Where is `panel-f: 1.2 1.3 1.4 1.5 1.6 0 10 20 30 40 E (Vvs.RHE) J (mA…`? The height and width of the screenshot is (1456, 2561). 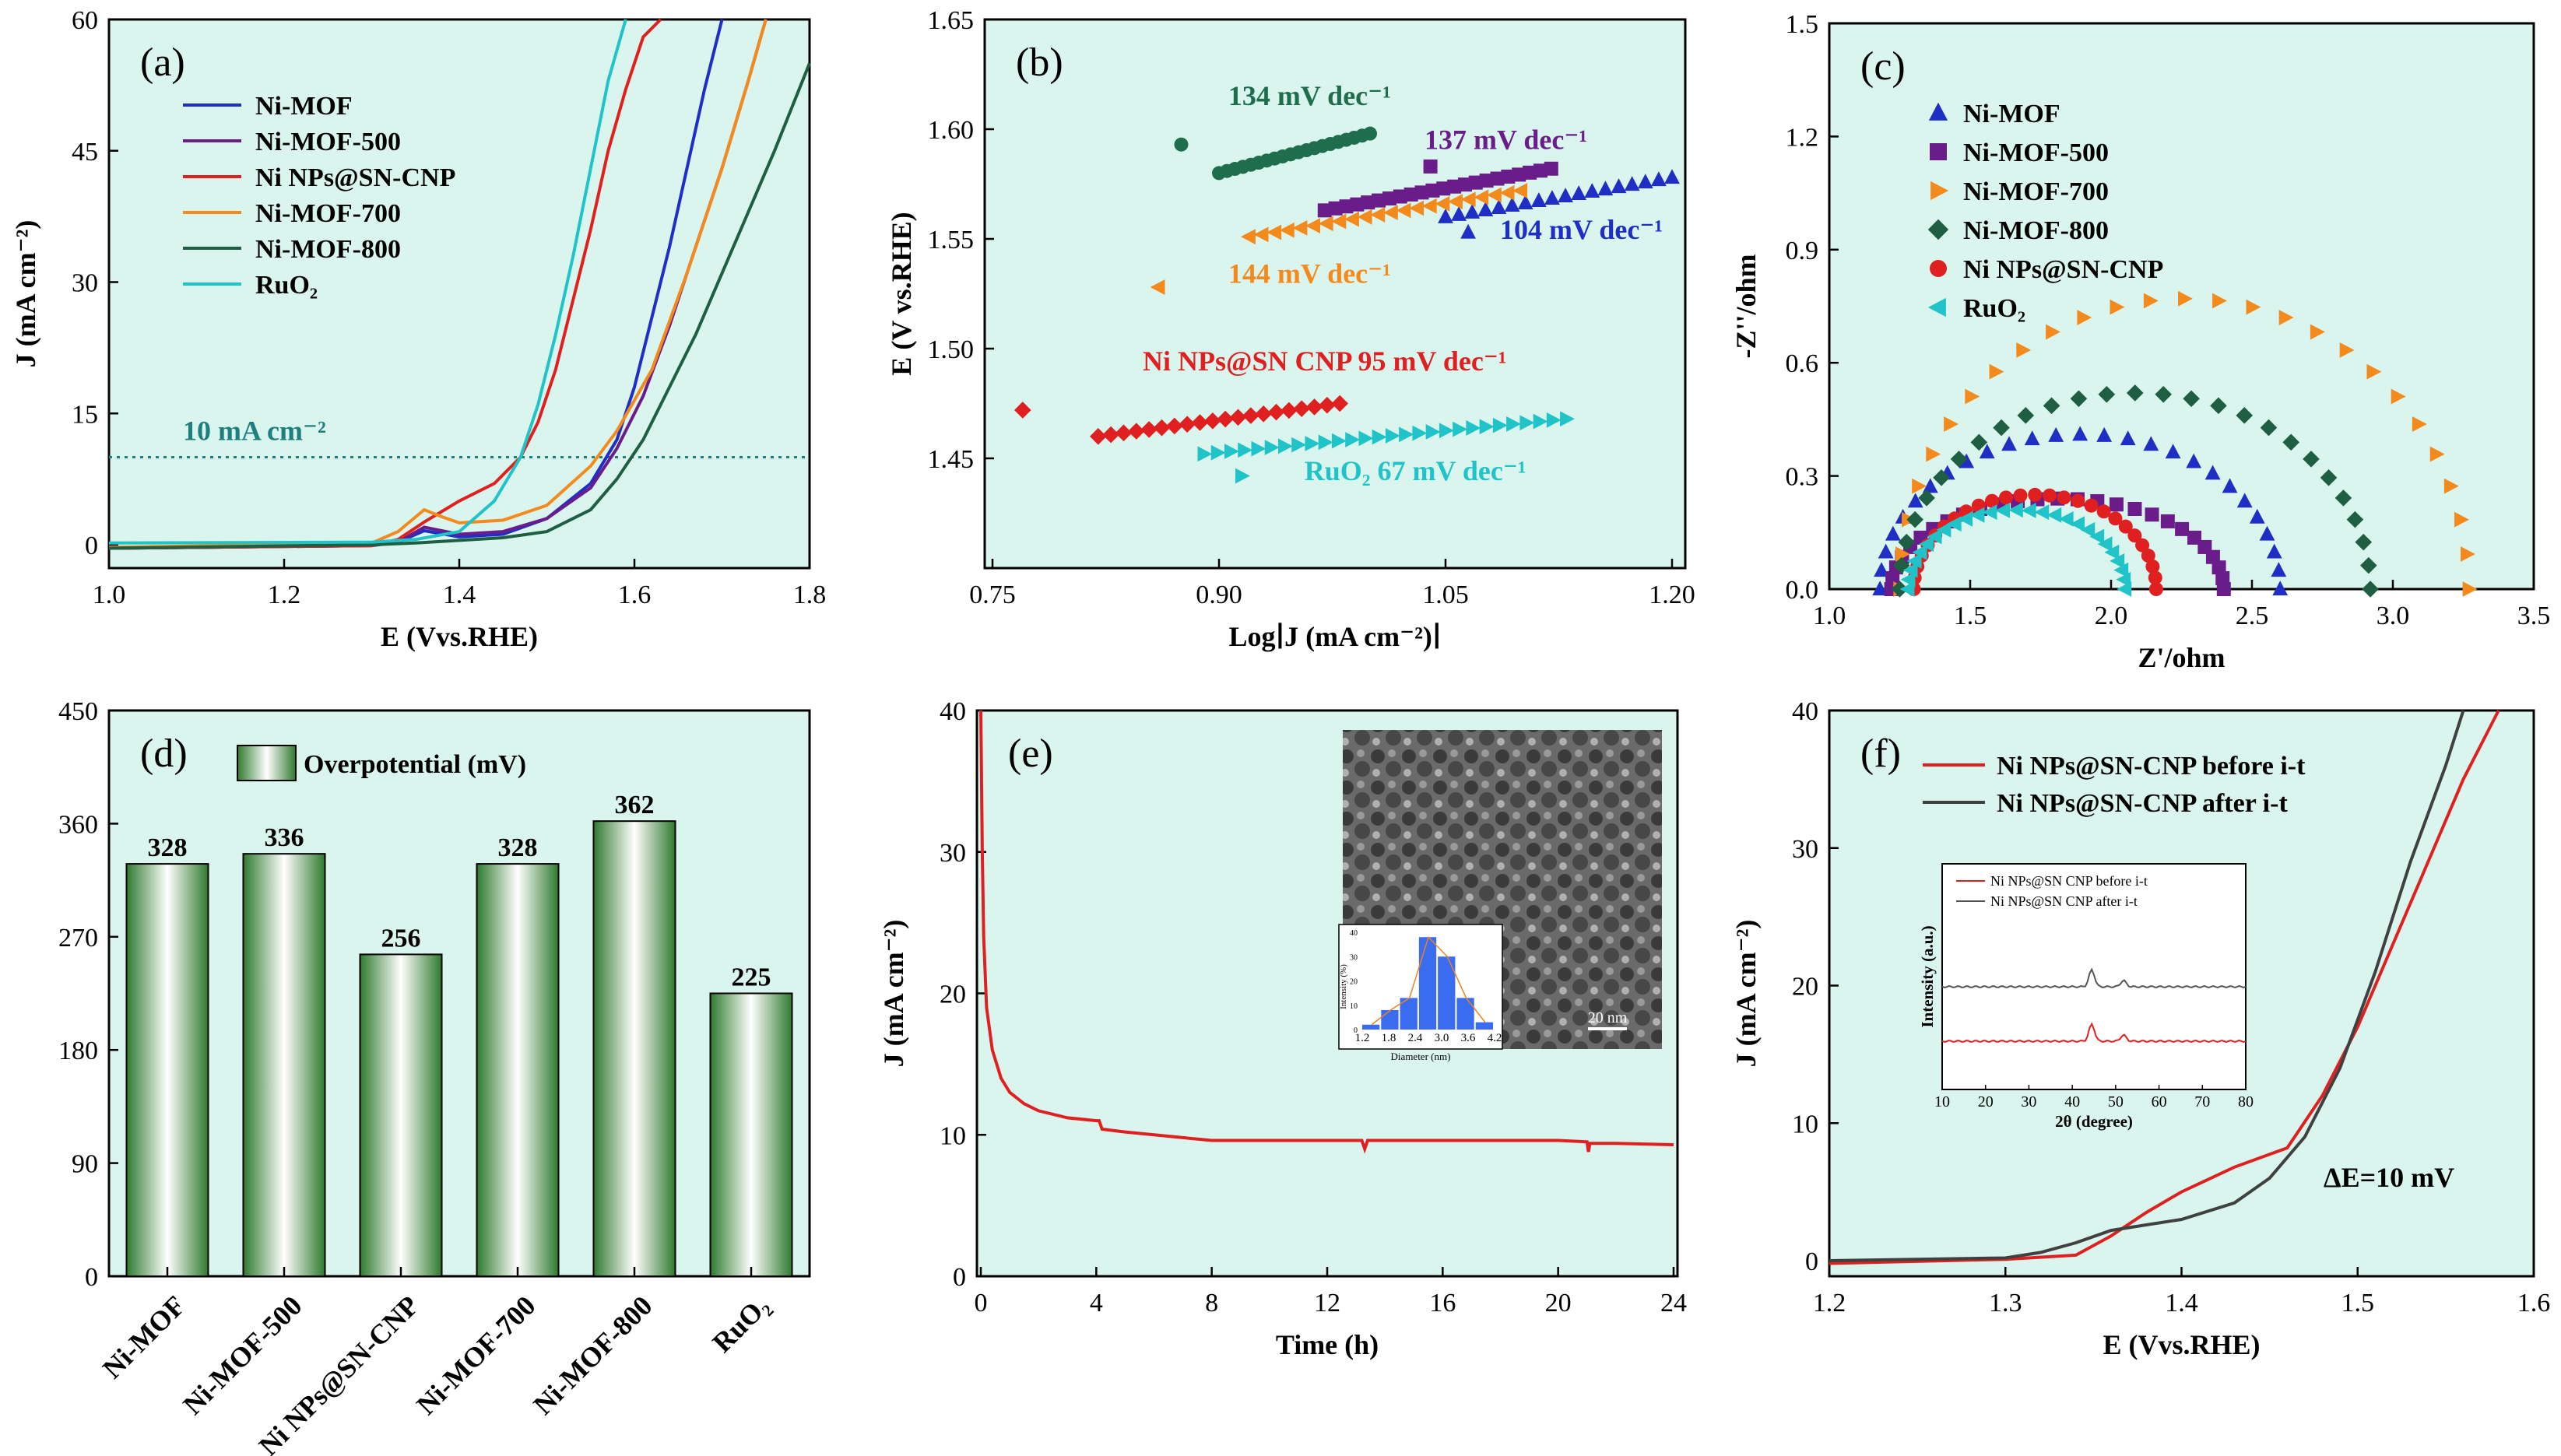
panel-f: 1.2 1.3 1.4 1.5 1.6 0 10 20 30 40 E (Vvs.RHE) J (mA… is located at coordinates (2140, 1029).